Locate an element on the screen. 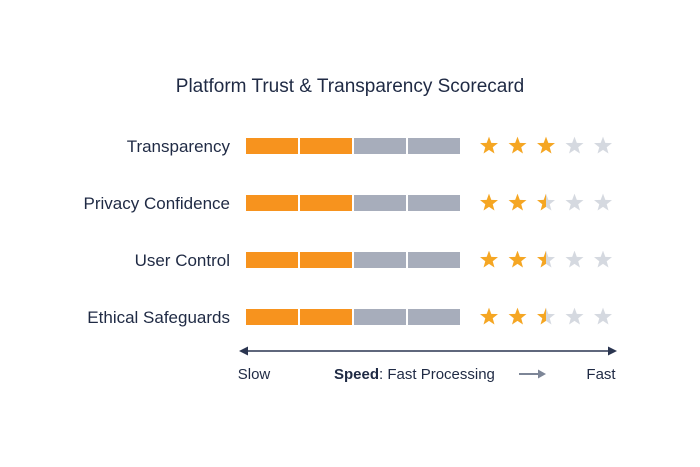  axis-arrow-left-icon is located at coordinates (243, 351).